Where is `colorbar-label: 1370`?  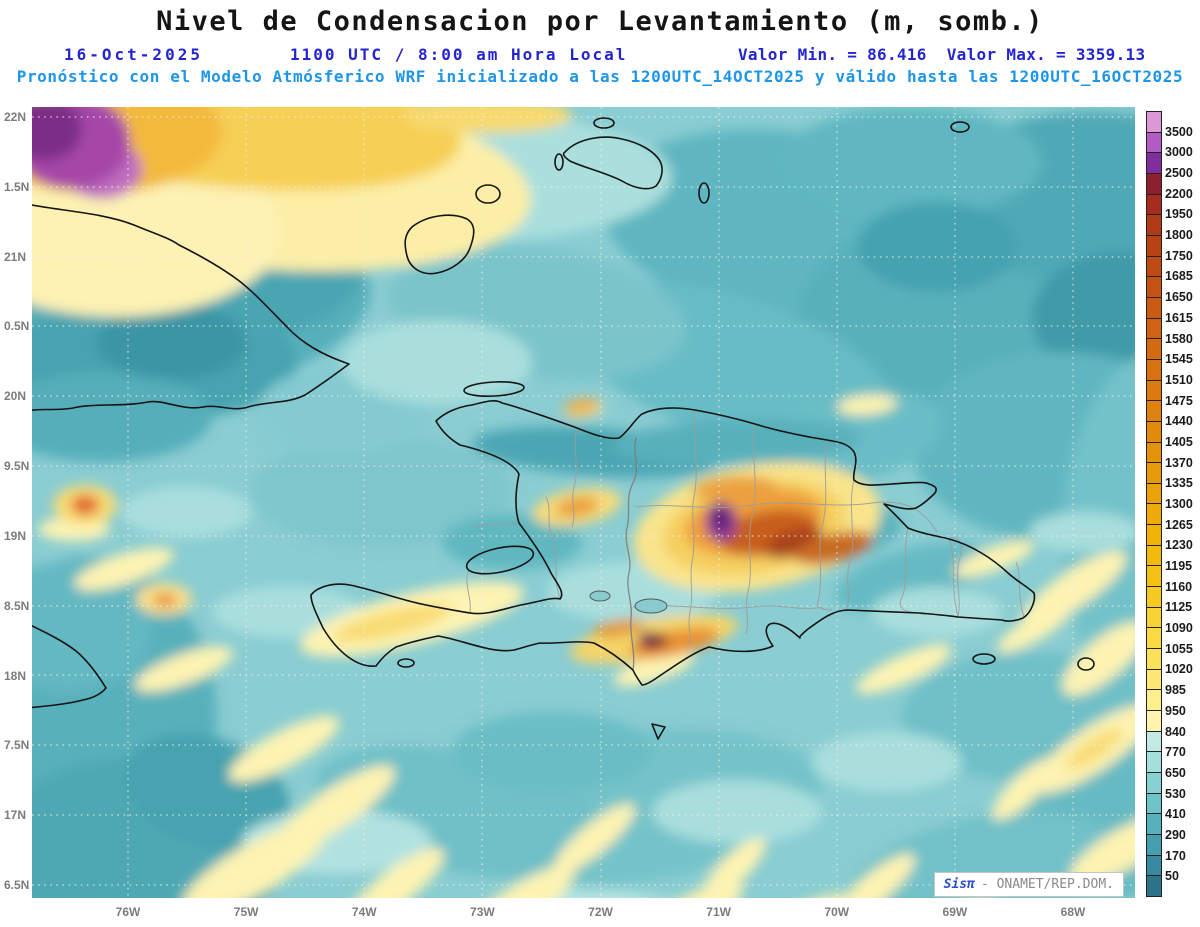
colorbar-label: 1370 is located at coordinates (1179, 462).